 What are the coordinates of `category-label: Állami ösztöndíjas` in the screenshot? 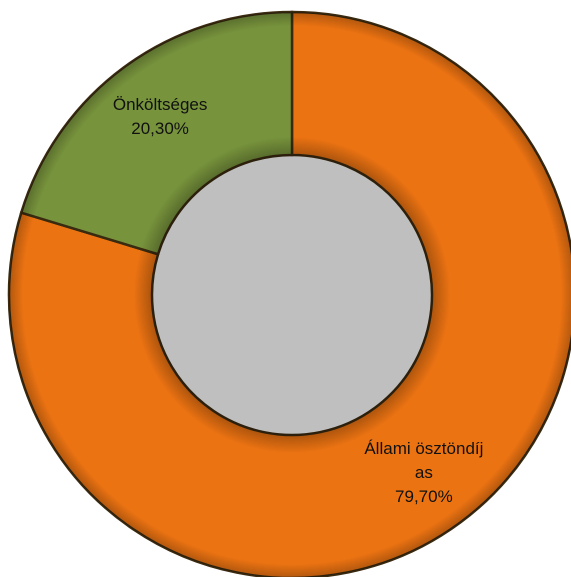 It's located at (424, 460).